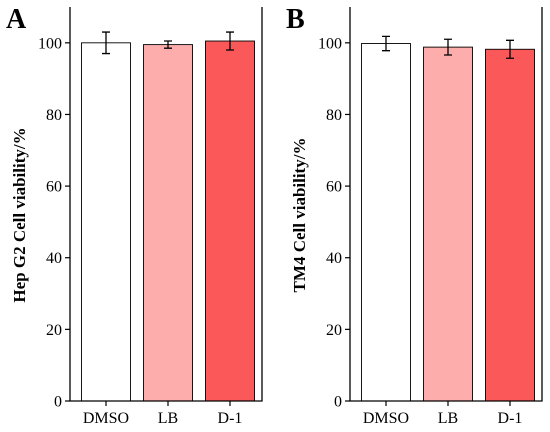  What do you see at coordinates (295, 19) in the screenshot?
I see `panel-letter: B` at bounding box center [295, 19].